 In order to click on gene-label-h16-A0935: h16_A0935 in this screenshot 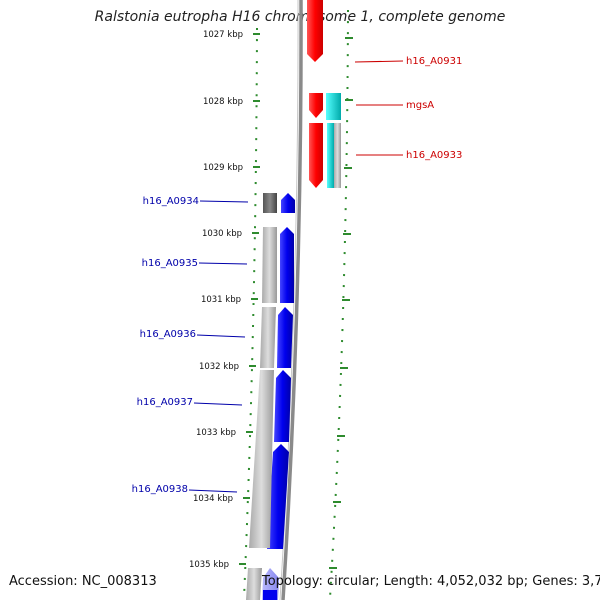, I will do `click(170, 263)`.